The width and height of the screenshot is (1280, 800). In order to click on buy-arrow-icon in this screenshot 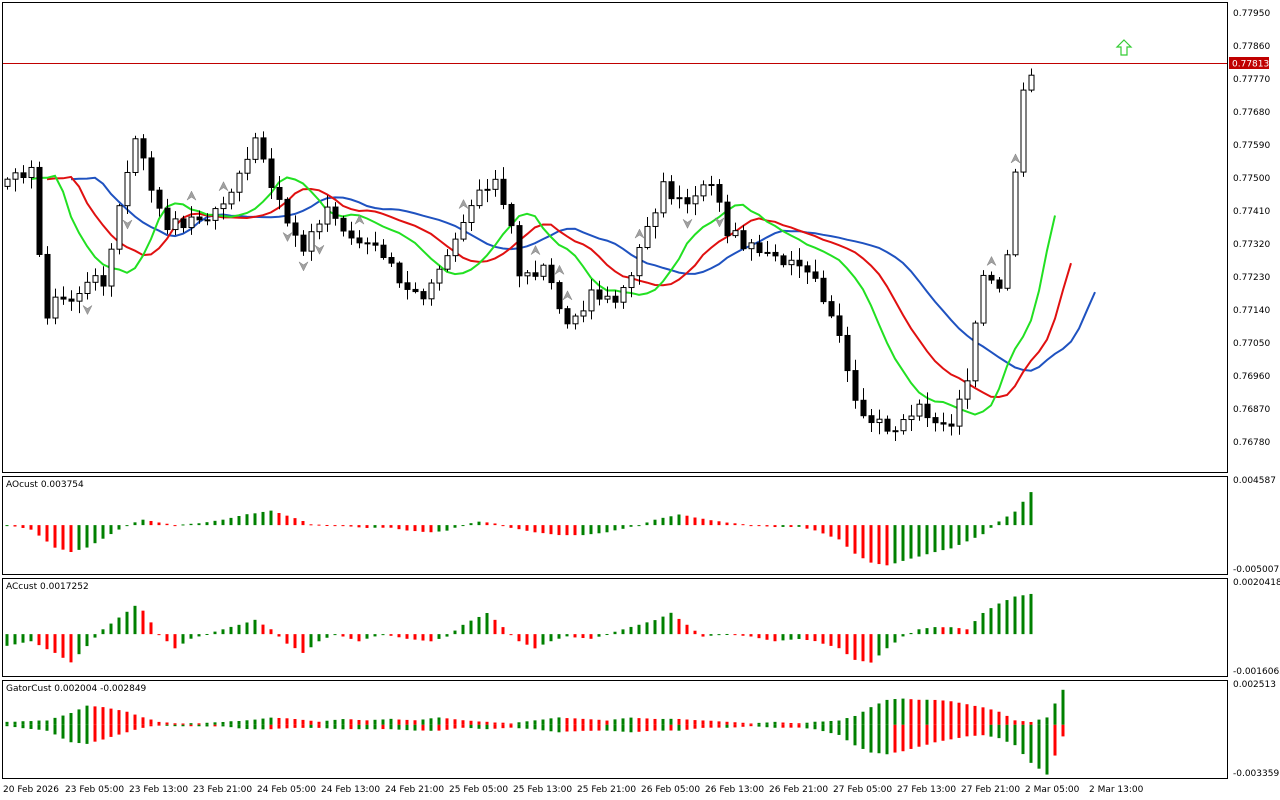, I will do `click(1124, 47)`.